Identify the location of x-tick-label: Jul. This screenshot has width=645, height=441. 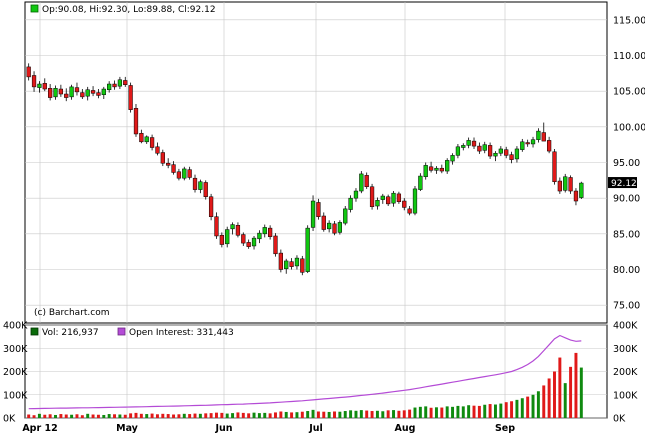
(315, 428).